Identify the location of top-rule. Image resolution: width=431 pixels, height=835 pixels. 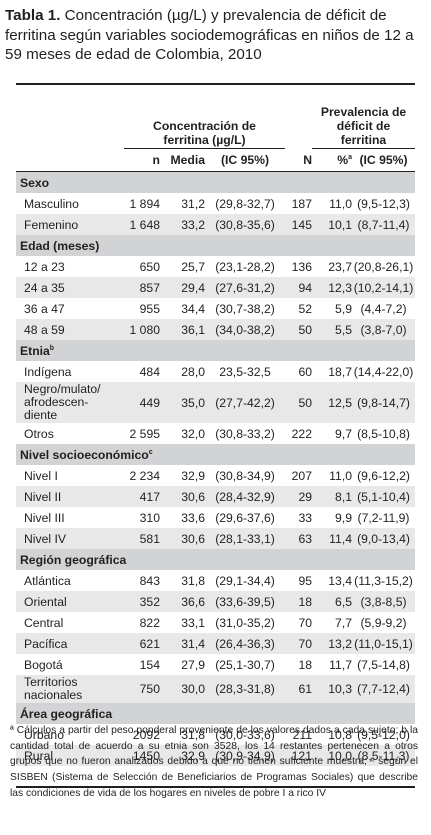
(215, 94).